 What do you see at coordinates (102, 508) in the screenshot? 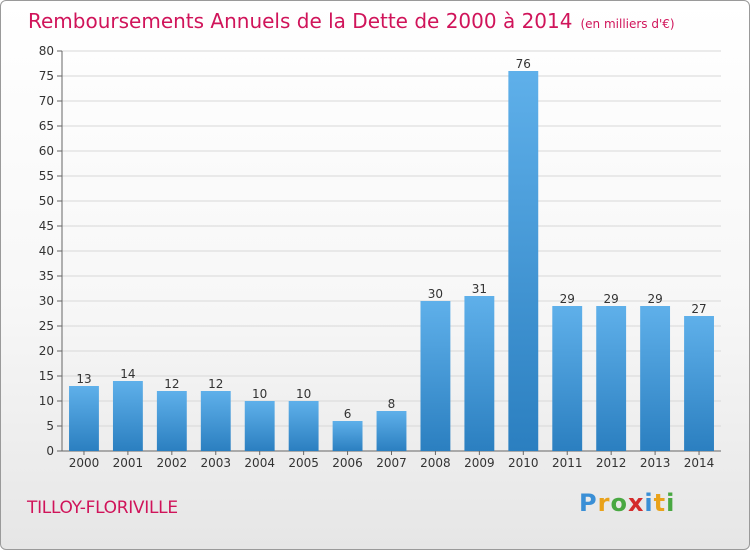
I see `commune-name: TILLOY-FLORIVILLE` at bounding box center [102, 508].